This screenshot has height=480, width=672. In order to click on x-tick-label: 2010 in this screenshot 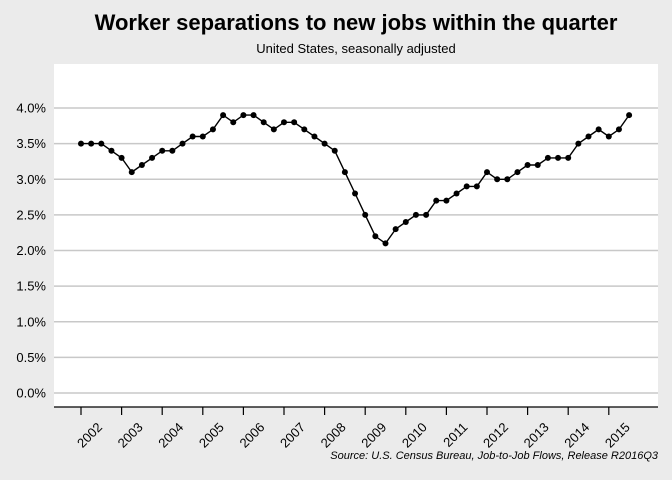, I will do `click(414, 435)`.